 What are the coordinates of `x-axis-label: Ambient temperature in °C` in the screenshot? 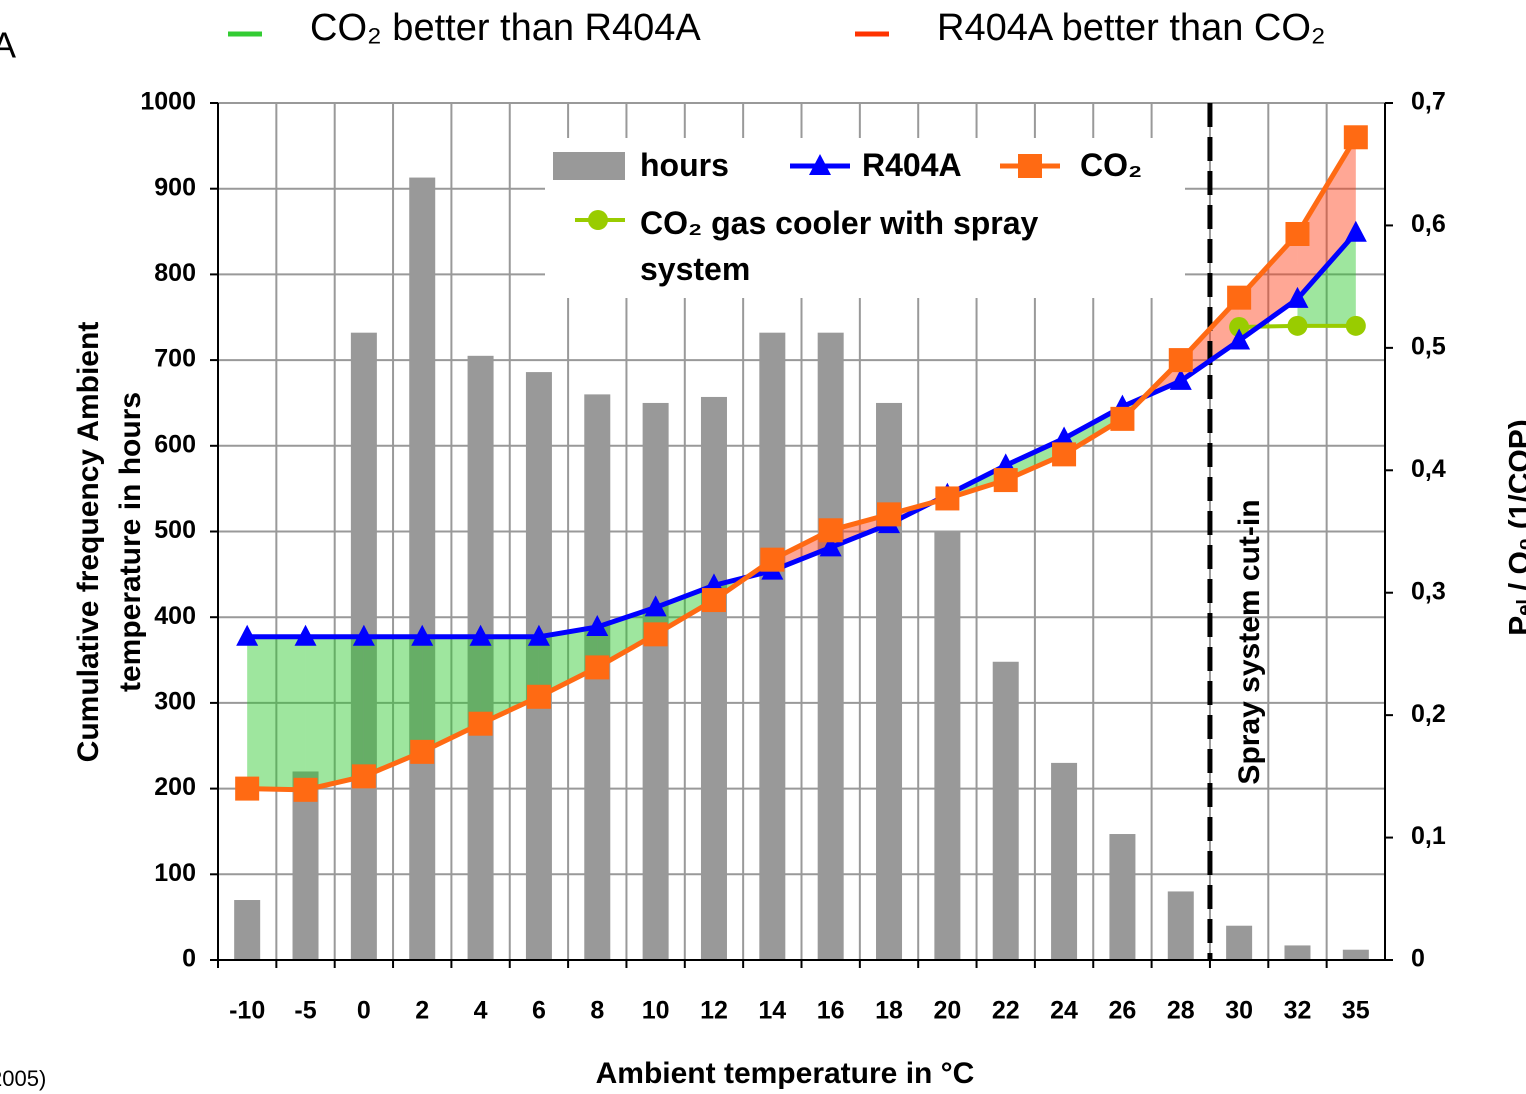 It's located at (785, 1073).